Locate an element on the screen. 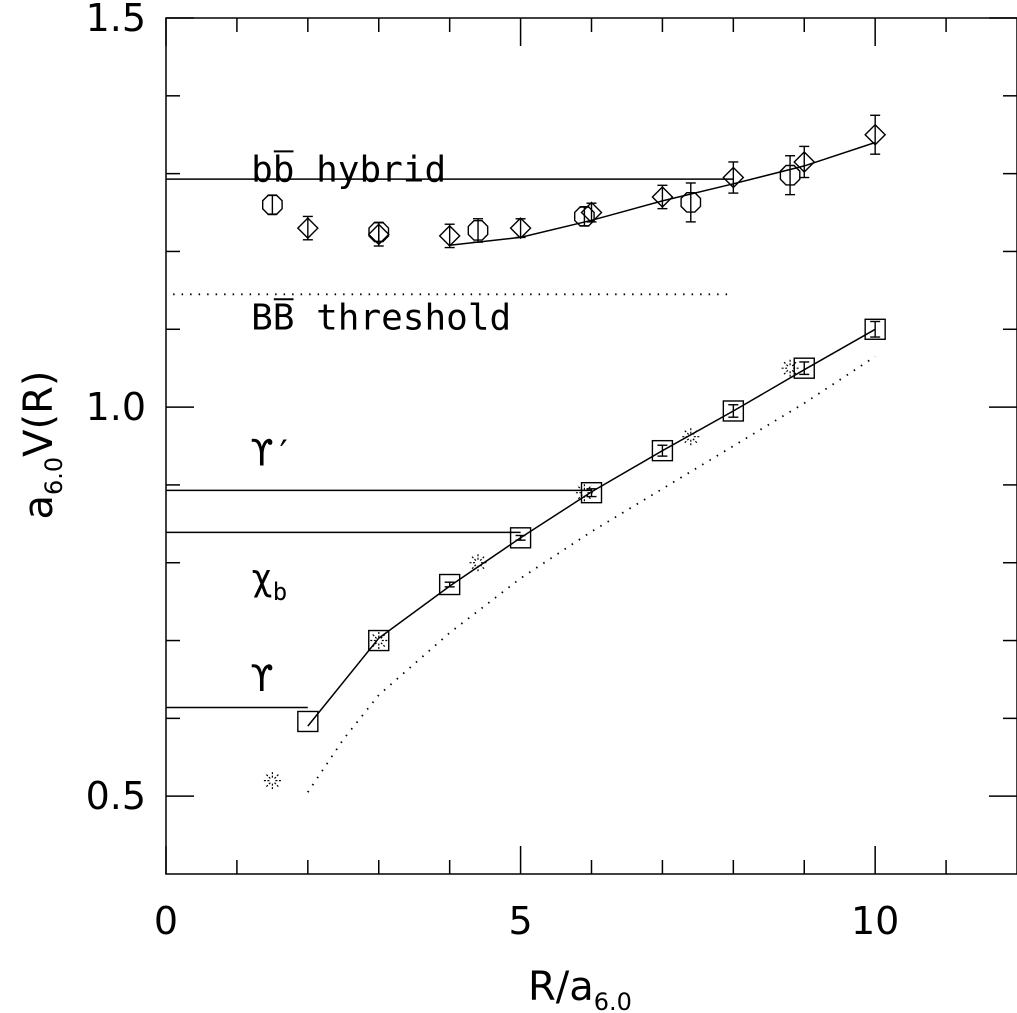 This screenshot has width=1017, height=1013. annotation-upsilon-prime: ϒ′ is located at coordinates (272, 453).